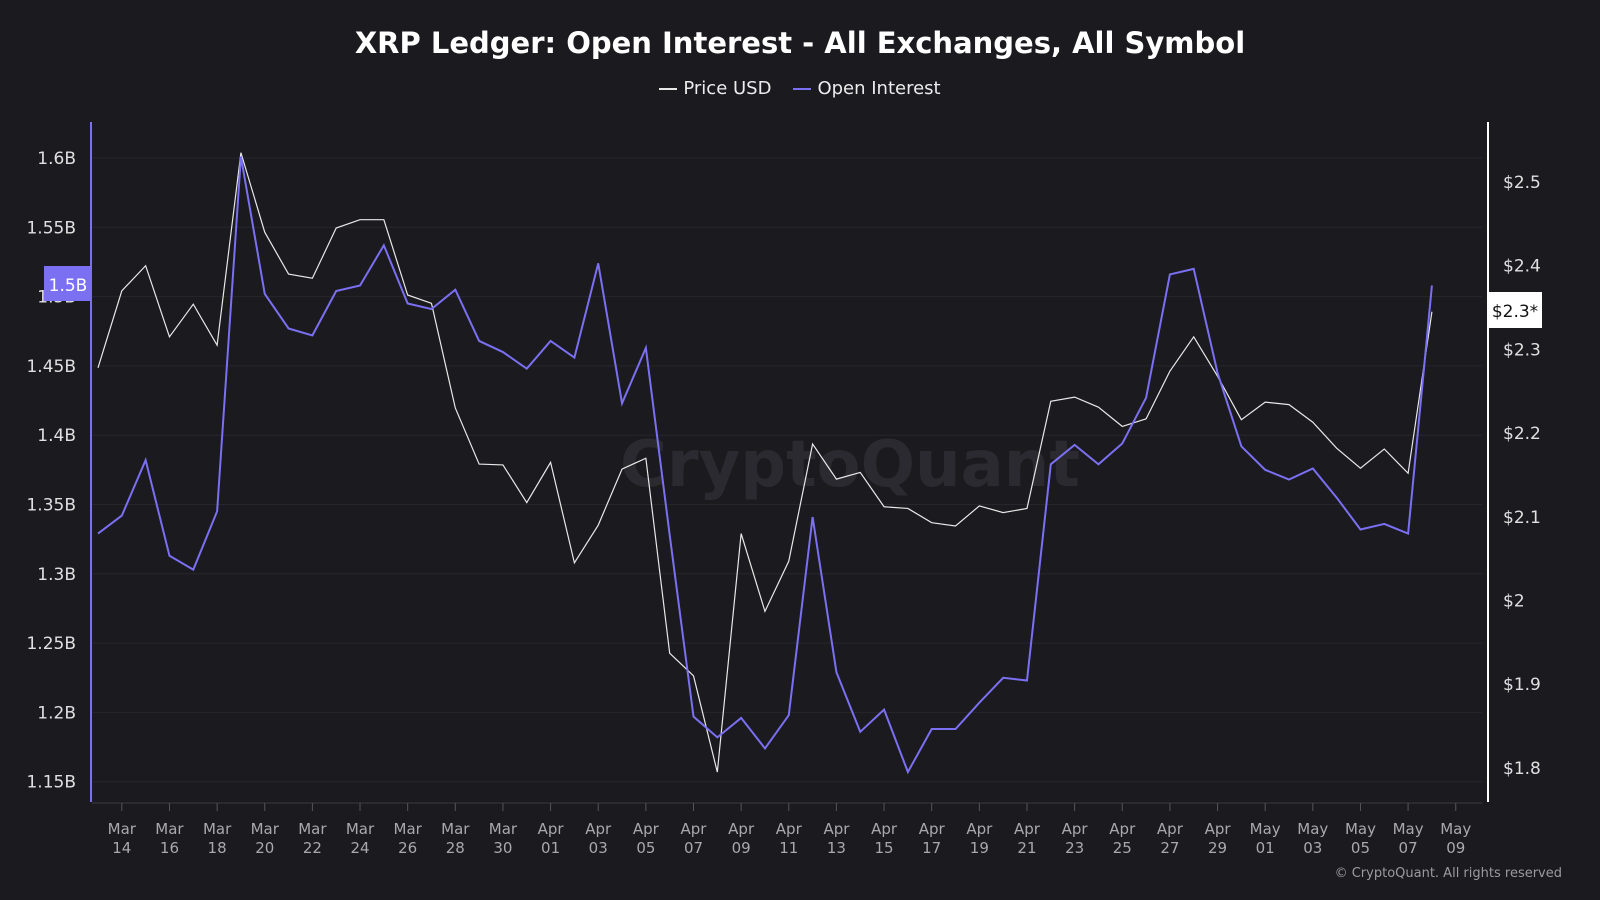  What do you see at coordinates (56, 159) in the screenshot?
I see `left-tick-label: 1.6B` at bounding box center [56, 159].